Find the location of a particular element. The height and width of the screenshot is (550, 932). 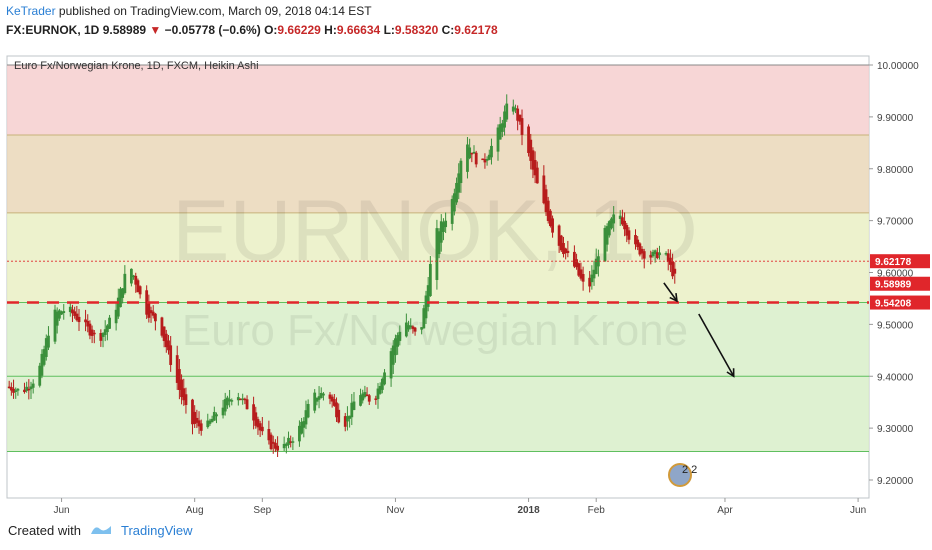

down-arrow-icon: ▼ is located at coordinates (155, 30).